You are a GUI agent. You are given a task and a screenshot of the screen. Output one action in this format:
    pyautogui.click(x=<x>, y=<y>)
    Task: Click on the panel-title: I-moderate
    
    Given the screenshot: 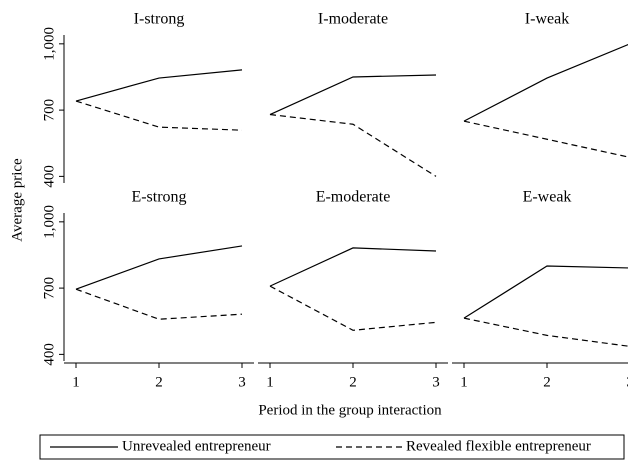 What is the action you would take?
    pyautogui.click(x=353, y=19)
    